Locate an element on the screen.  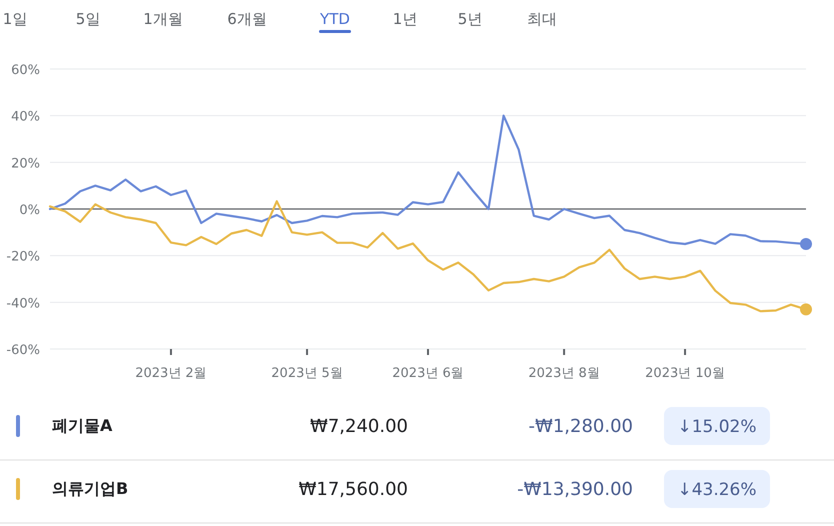
text: 1개월 is located at coordinates (163, 19).